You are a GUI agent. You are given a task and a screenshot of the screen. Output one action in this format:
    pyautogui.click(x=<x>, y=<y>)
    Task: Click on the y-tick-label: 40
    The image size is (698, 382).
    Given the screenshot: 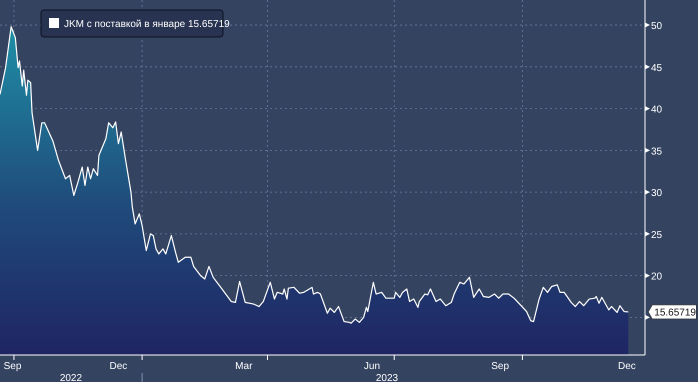 What is the action you would take?
    pyautogui.click(x=657, y=110)
    